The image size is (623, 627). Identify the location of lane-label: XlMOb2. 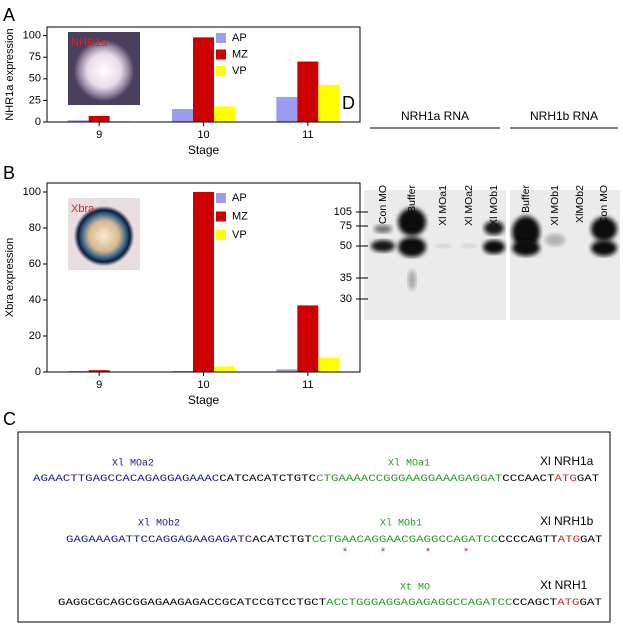
(580, 204).